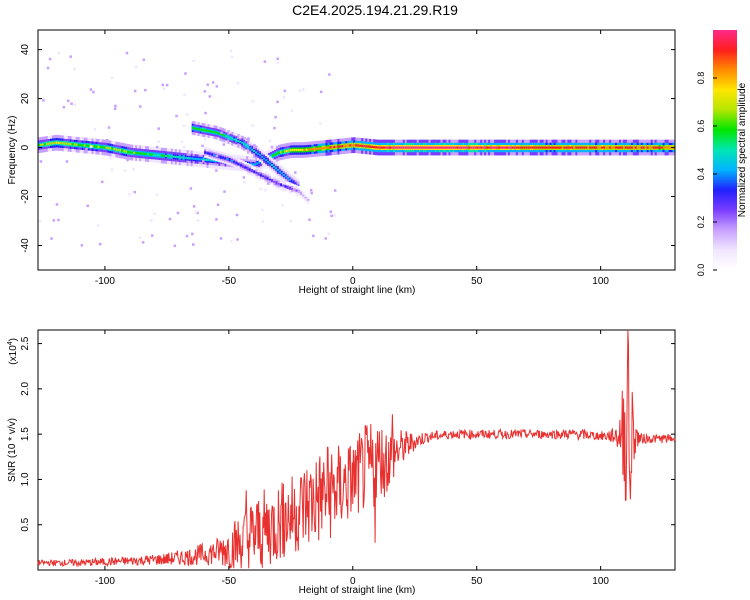 The height and width of the screenshot is (600, 750). I want to click on x-tick-label: -100, so click(105, 581).